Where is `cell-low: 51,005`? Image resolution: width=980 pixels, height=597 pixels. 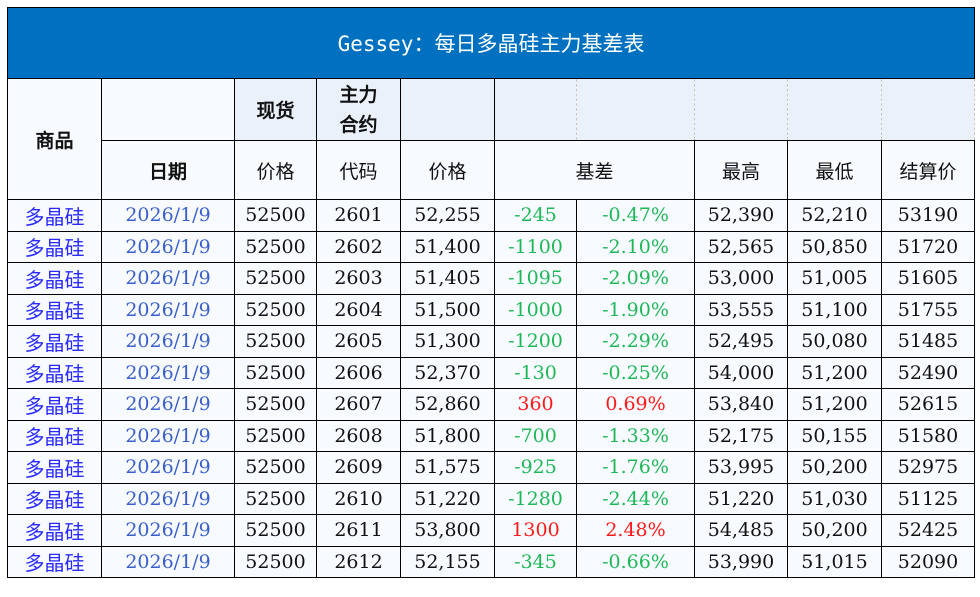 cell-low: 51,005 is located at coordinates (834, 278).